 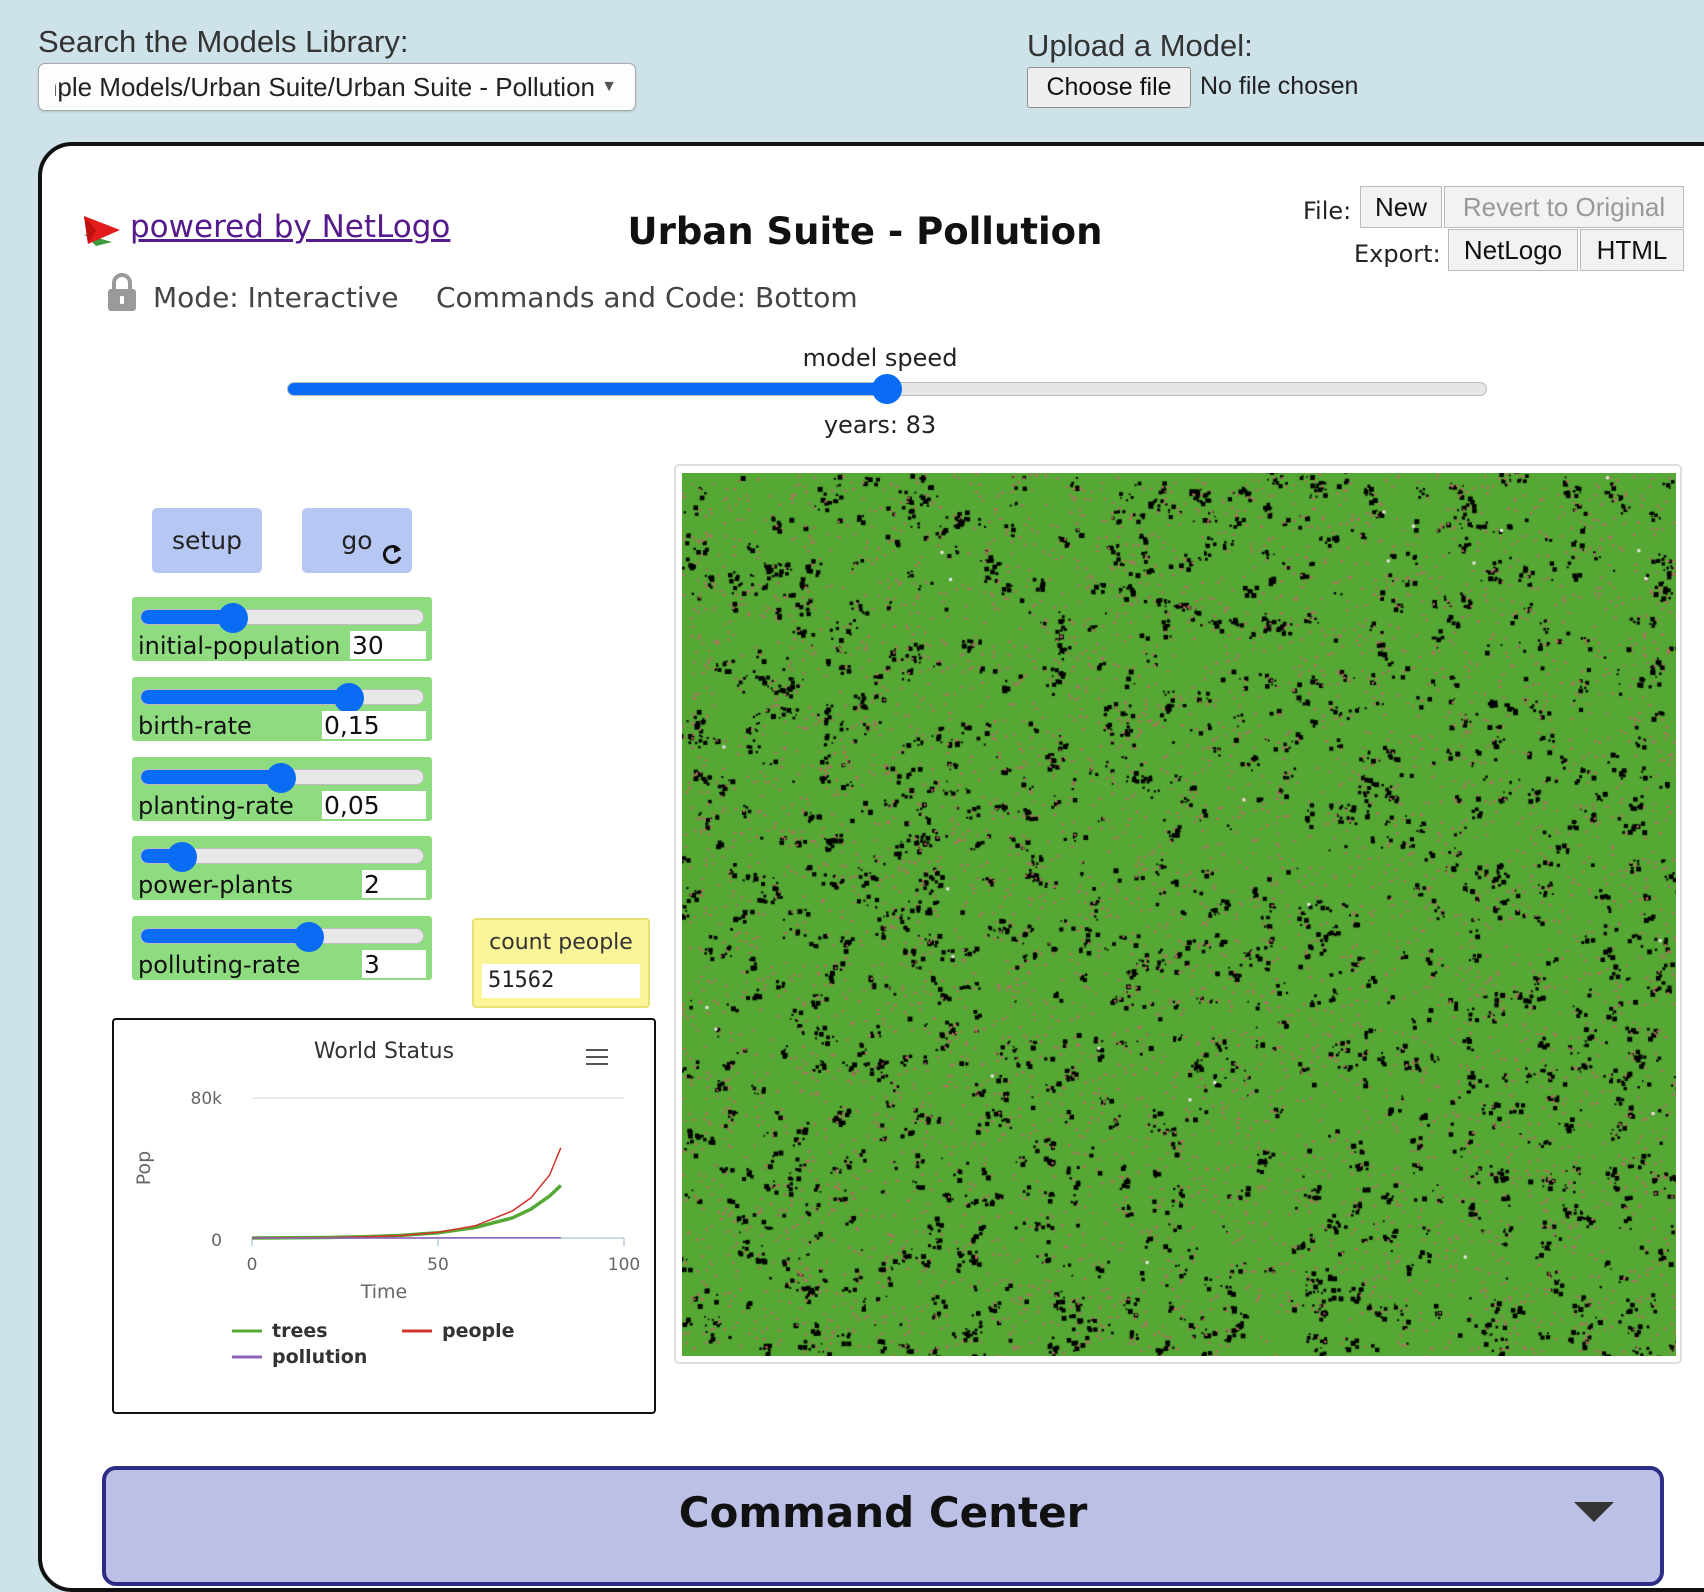 I want to click on command-center-header: Command Center, so click(x=883, y=1526).